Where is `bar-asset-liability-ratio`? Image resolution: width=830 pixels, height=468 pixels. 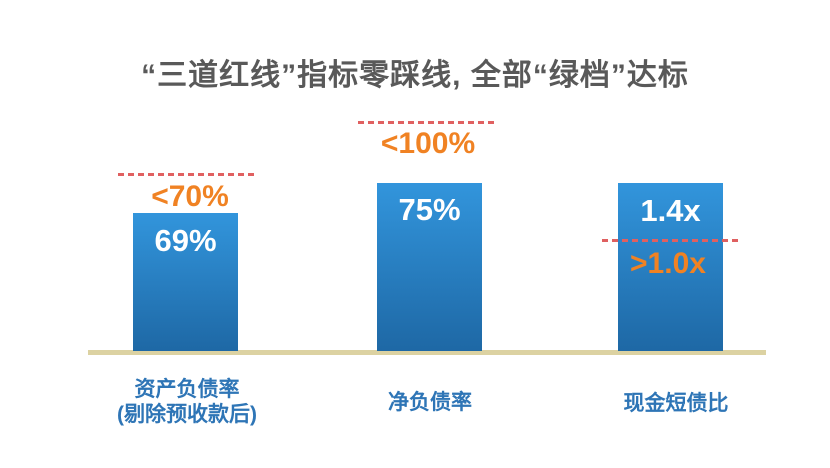 bar-asset-liability-ratio is located at coordinates (185, 282).